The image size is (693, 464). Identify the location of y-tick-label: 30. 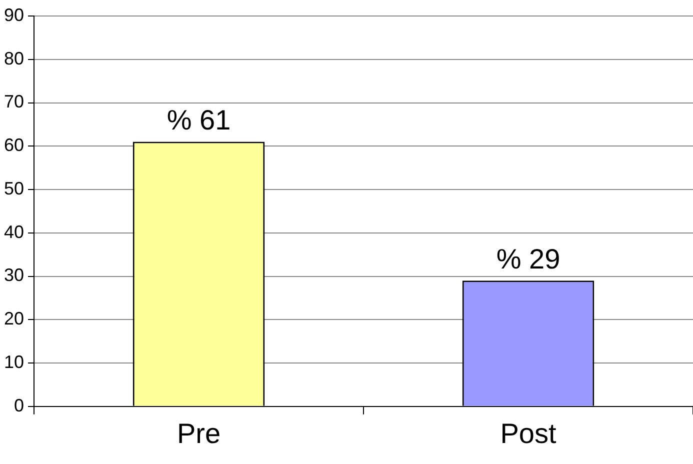
(14, 275).